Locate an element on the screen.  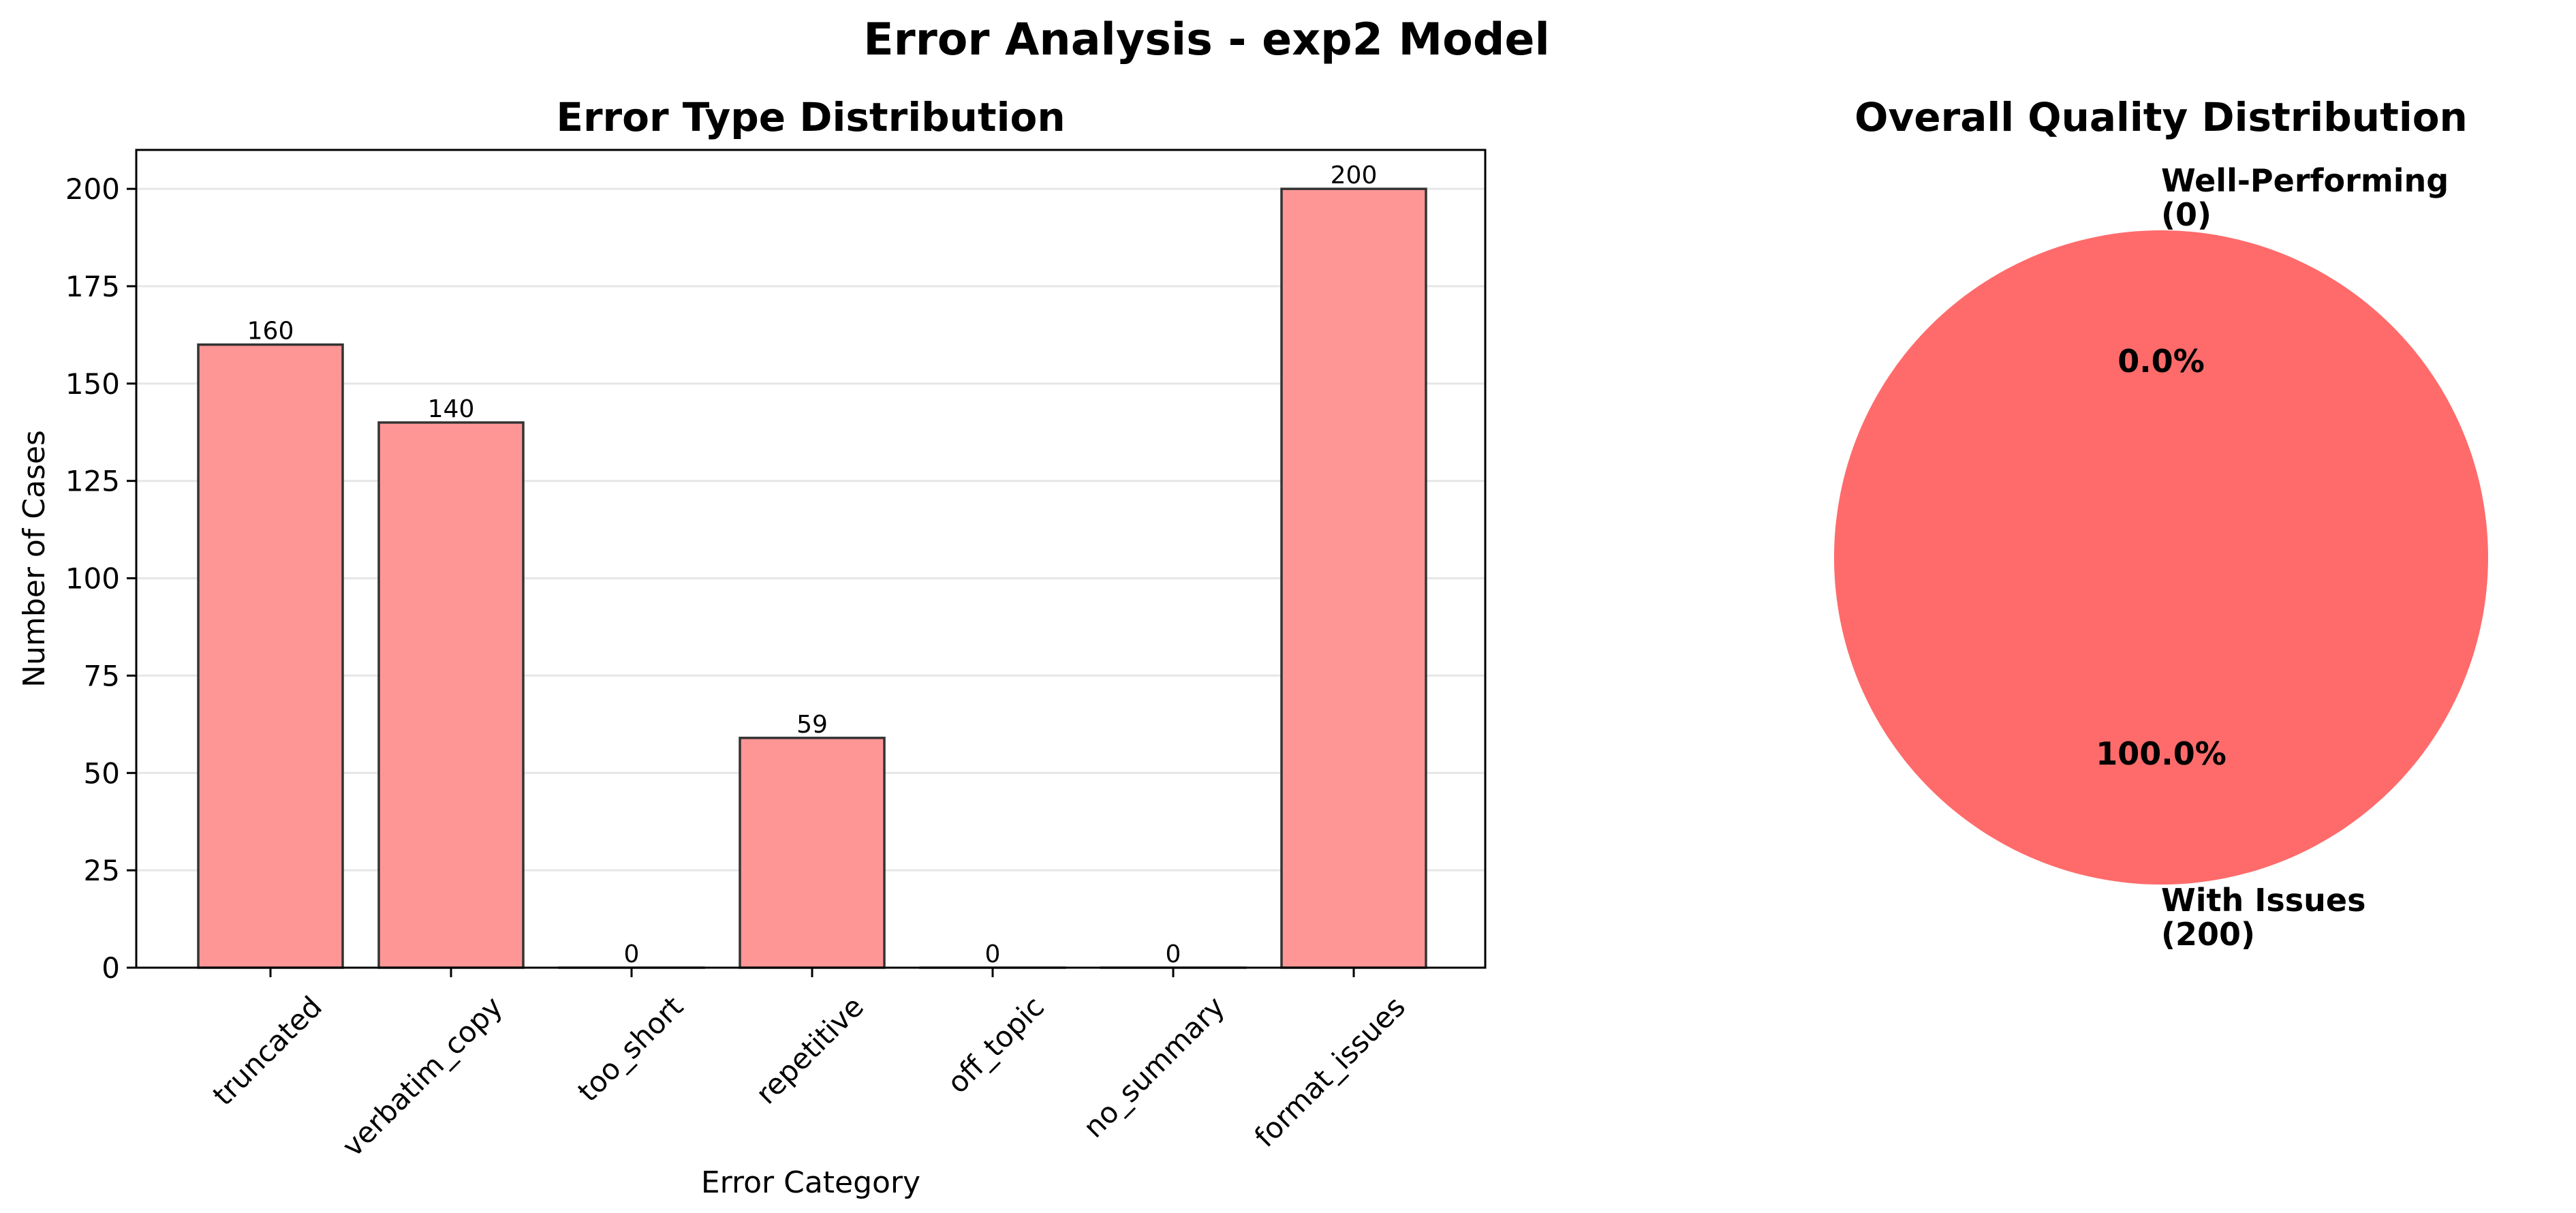
bar-value-label: 140 is located at coordinates (451, 409).